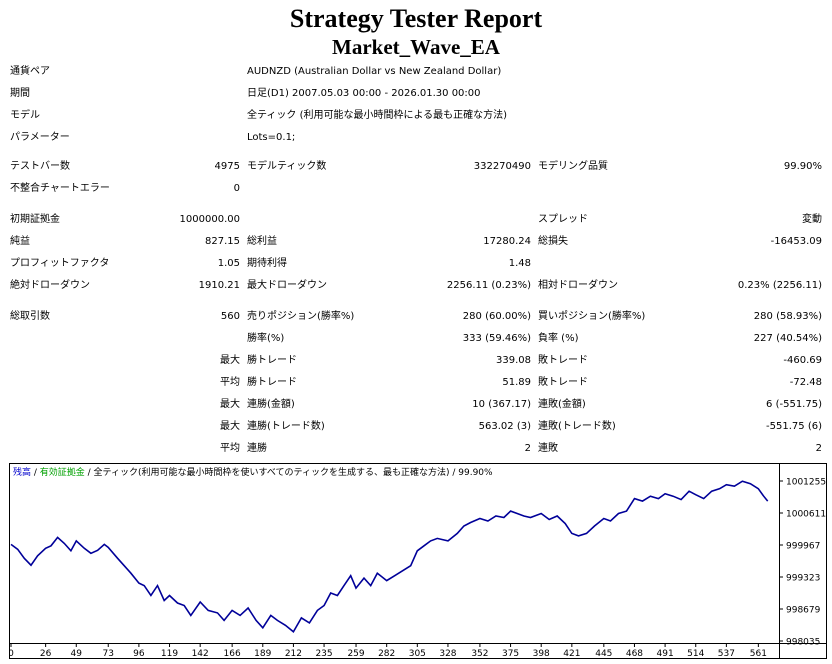 This screenshot has height=664, width=832. I want to click on y-tick-label: 1001255, so click(806, 483).